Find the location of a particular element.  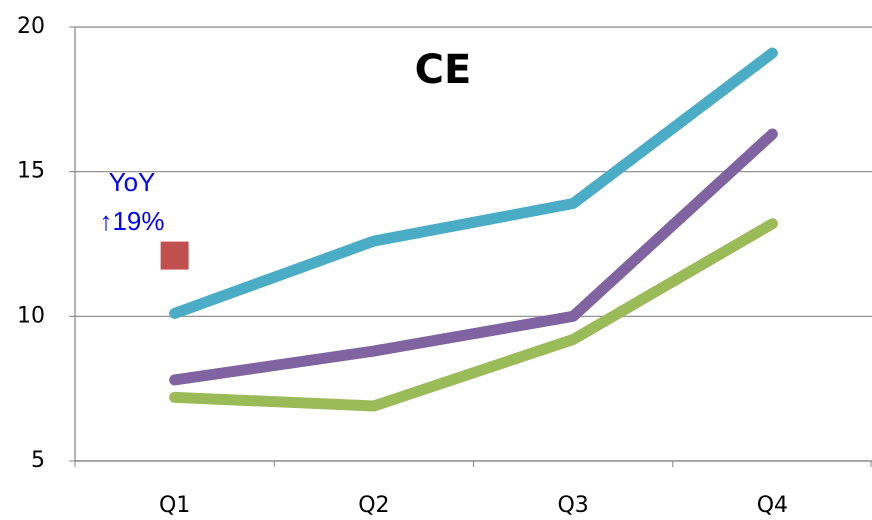

chart-title: CE is located at coordinates (443, 70).